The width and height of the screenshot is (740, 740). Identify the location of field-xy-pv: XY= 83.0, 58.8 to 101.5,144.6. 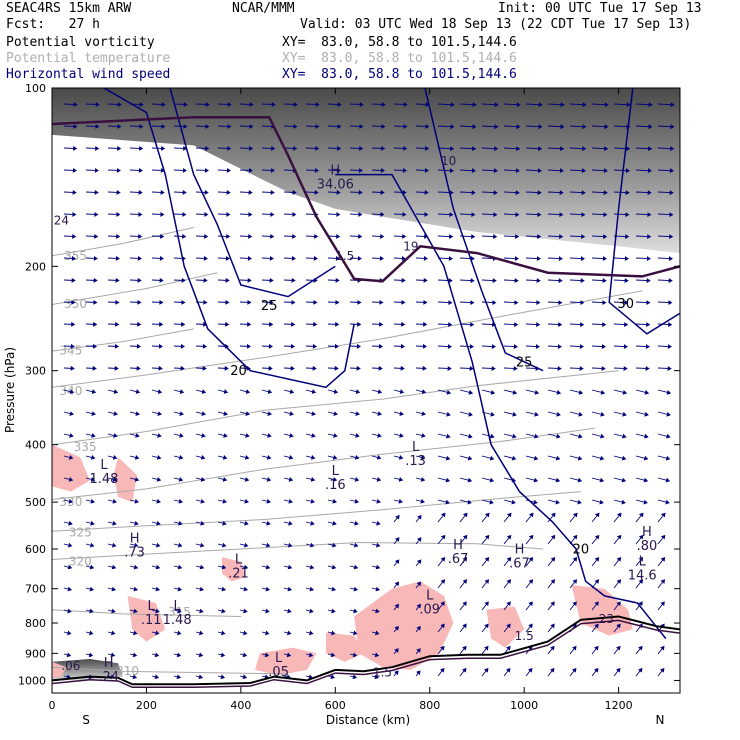
(399, 42).